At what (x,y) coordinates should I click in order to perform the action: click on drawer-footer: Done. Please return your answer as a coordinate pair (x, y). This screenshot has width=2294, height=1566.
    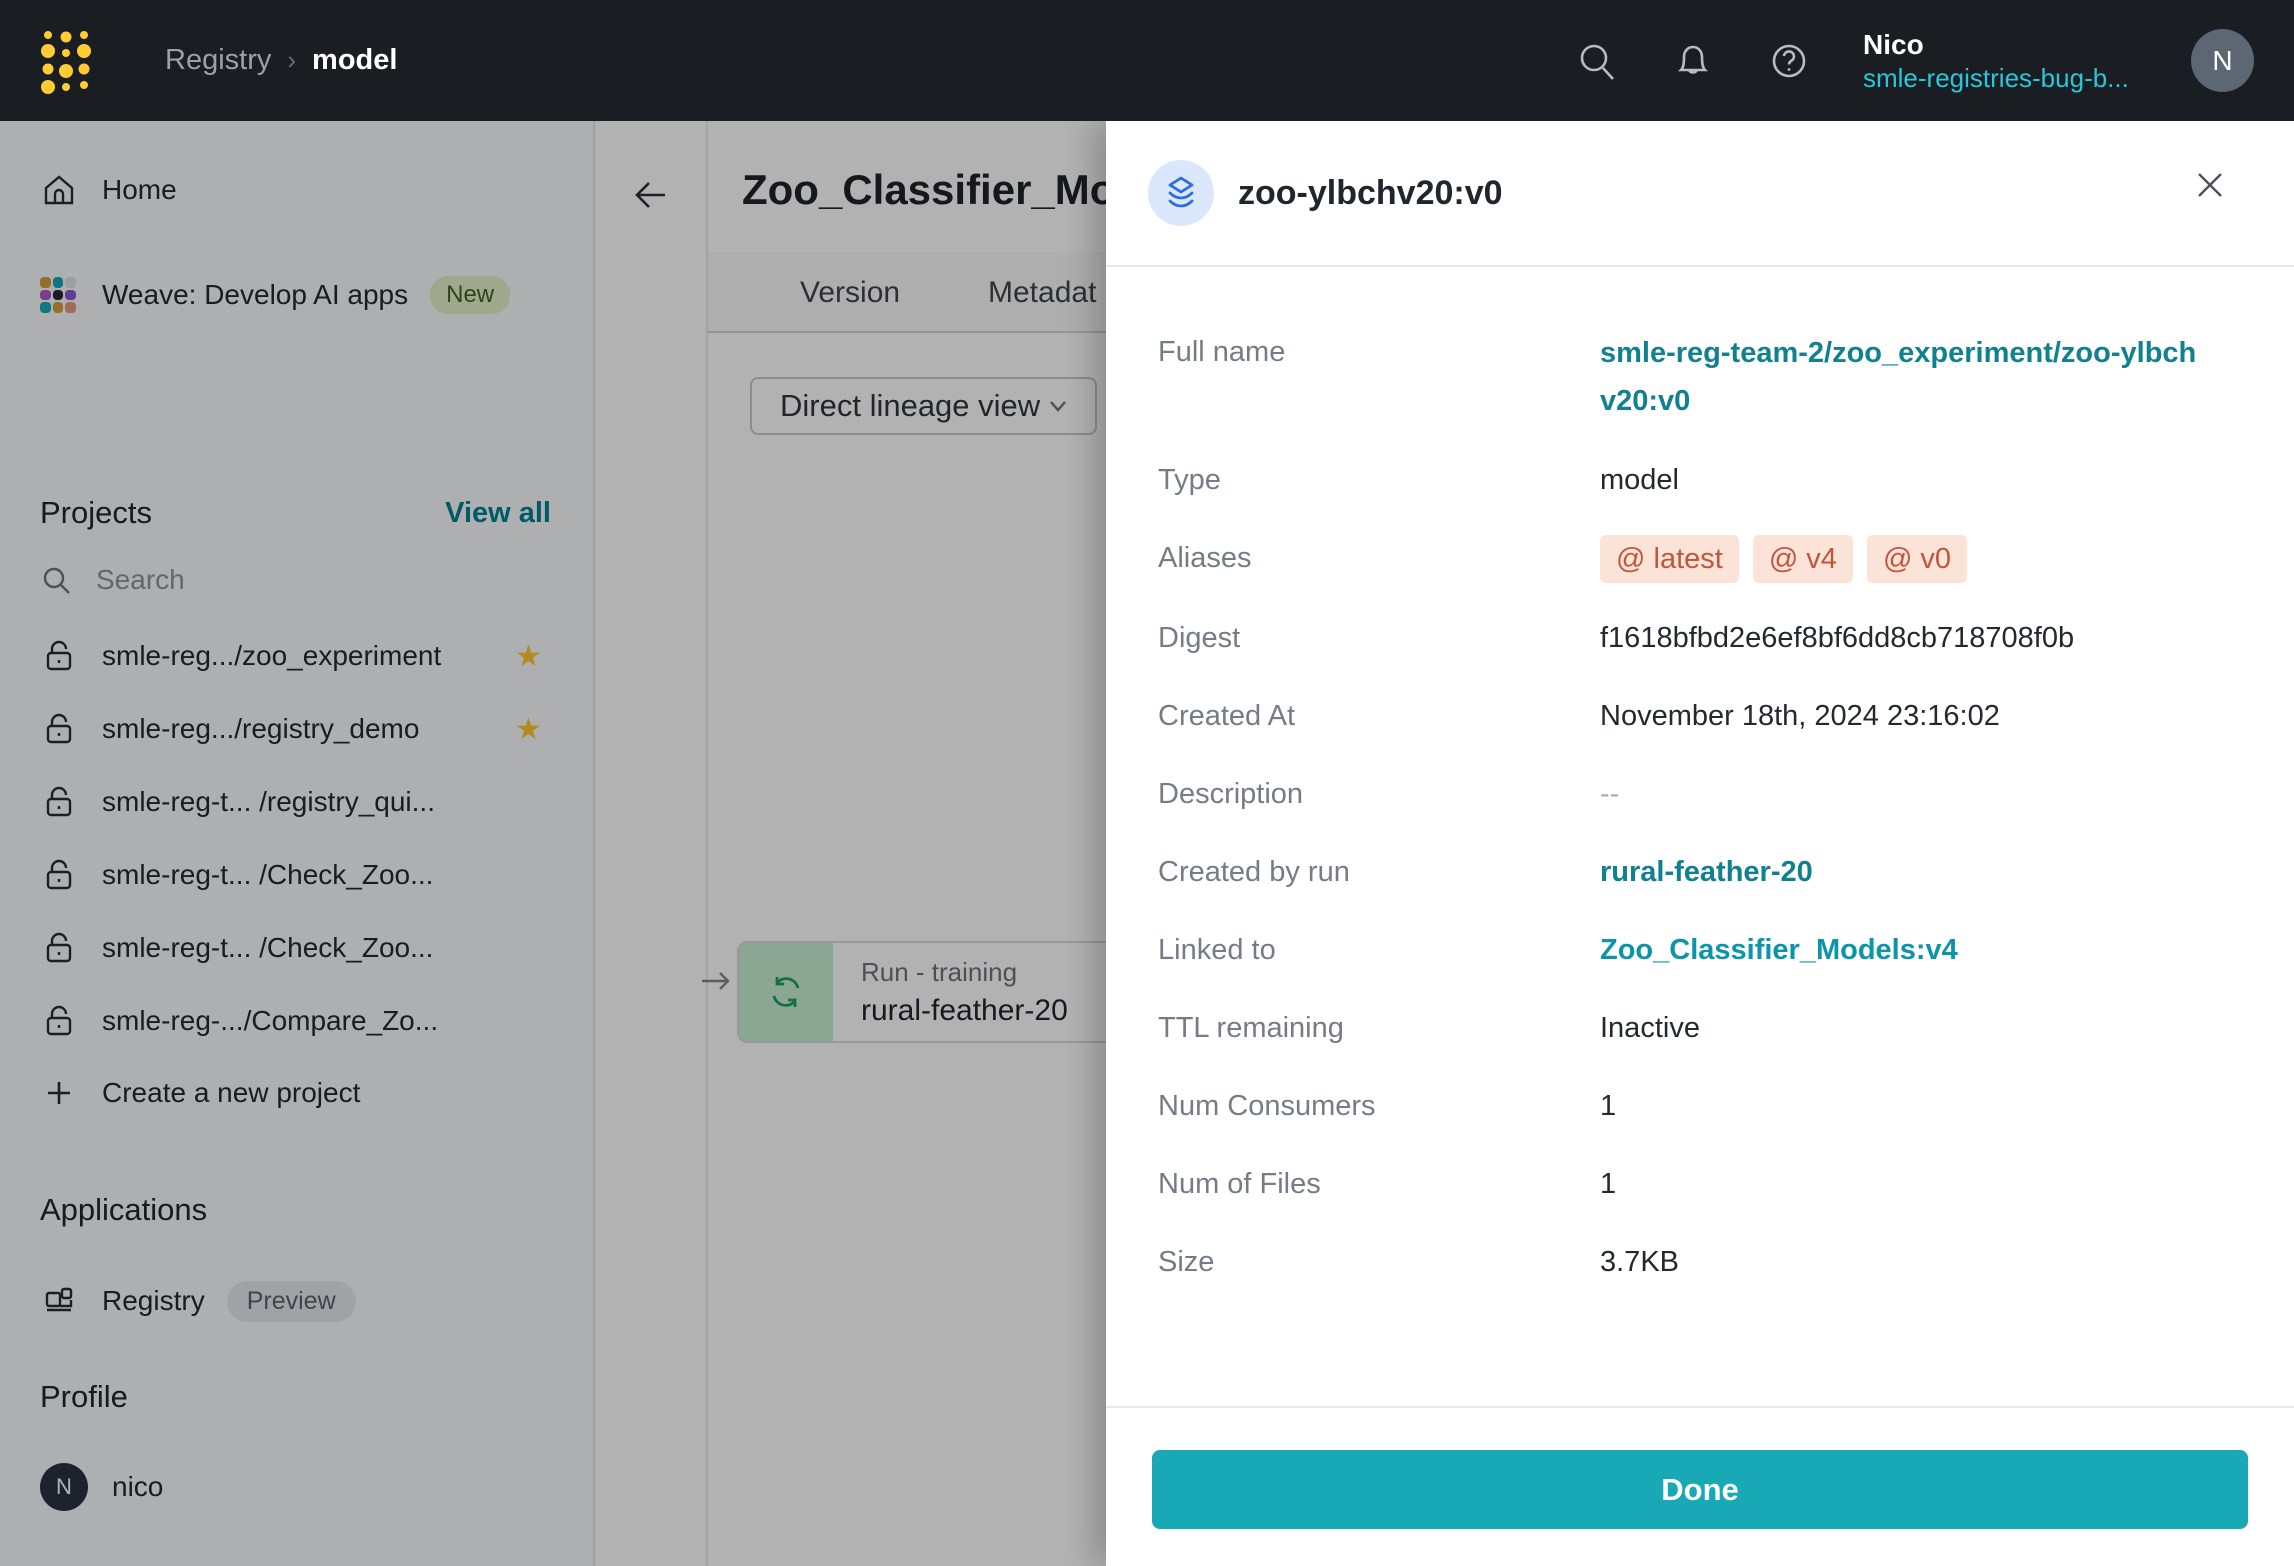
    Looking at the image, I should click on (1700, 1486).